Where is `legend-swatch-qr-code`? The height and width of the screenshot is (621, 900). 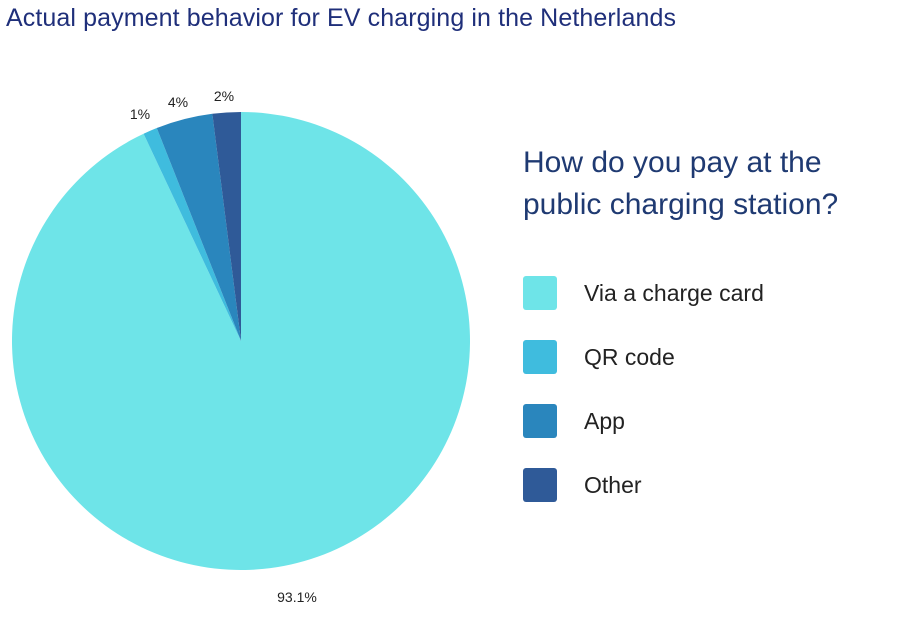 legend-swatch-qr-code is located at coordinates (540, 357).